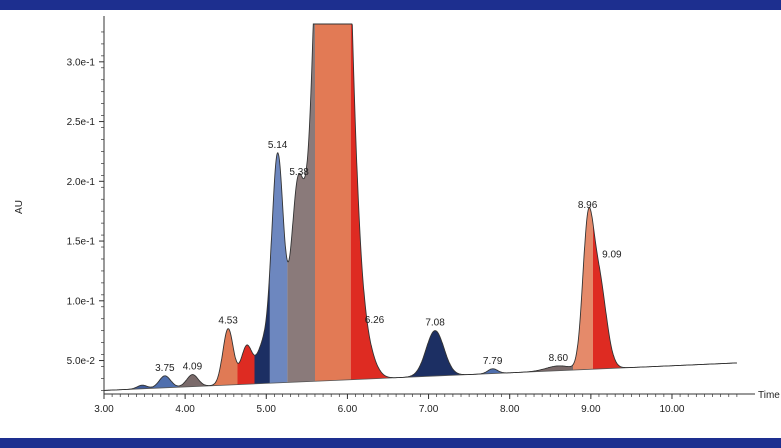  What do you see at coordinates (671, 409) in the screenshot?
I see `x-tick-label: 10.00` at bounding box center [671, 409].